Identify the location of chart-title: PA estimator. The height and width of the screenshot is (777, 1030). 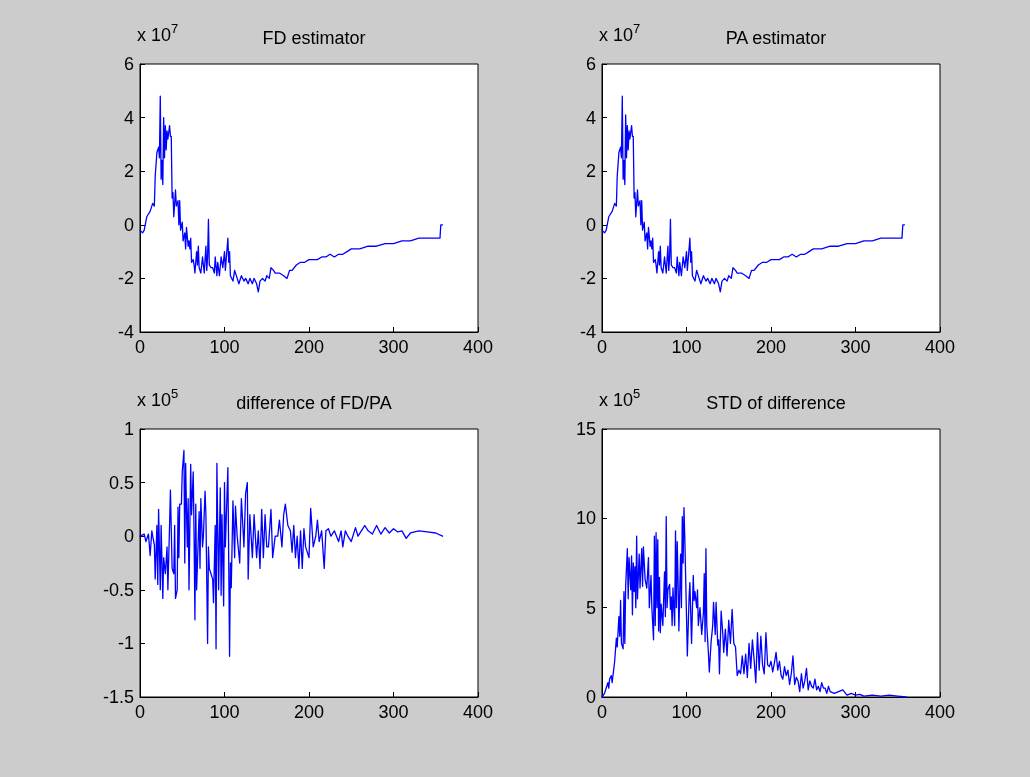
(776, 38).